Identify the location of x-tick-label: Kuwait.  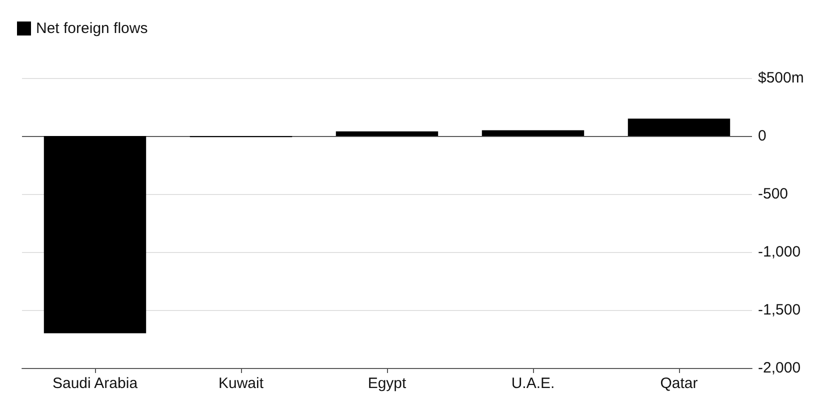
(241, 383).